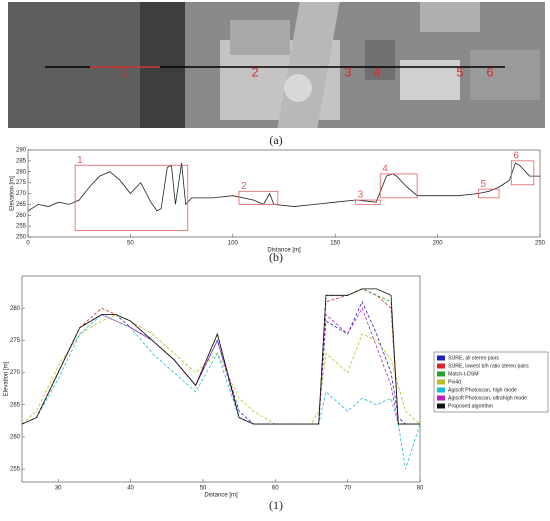 This screenshot has width=550, height=521. I want to click on image-label: 6, so click(489, 71).